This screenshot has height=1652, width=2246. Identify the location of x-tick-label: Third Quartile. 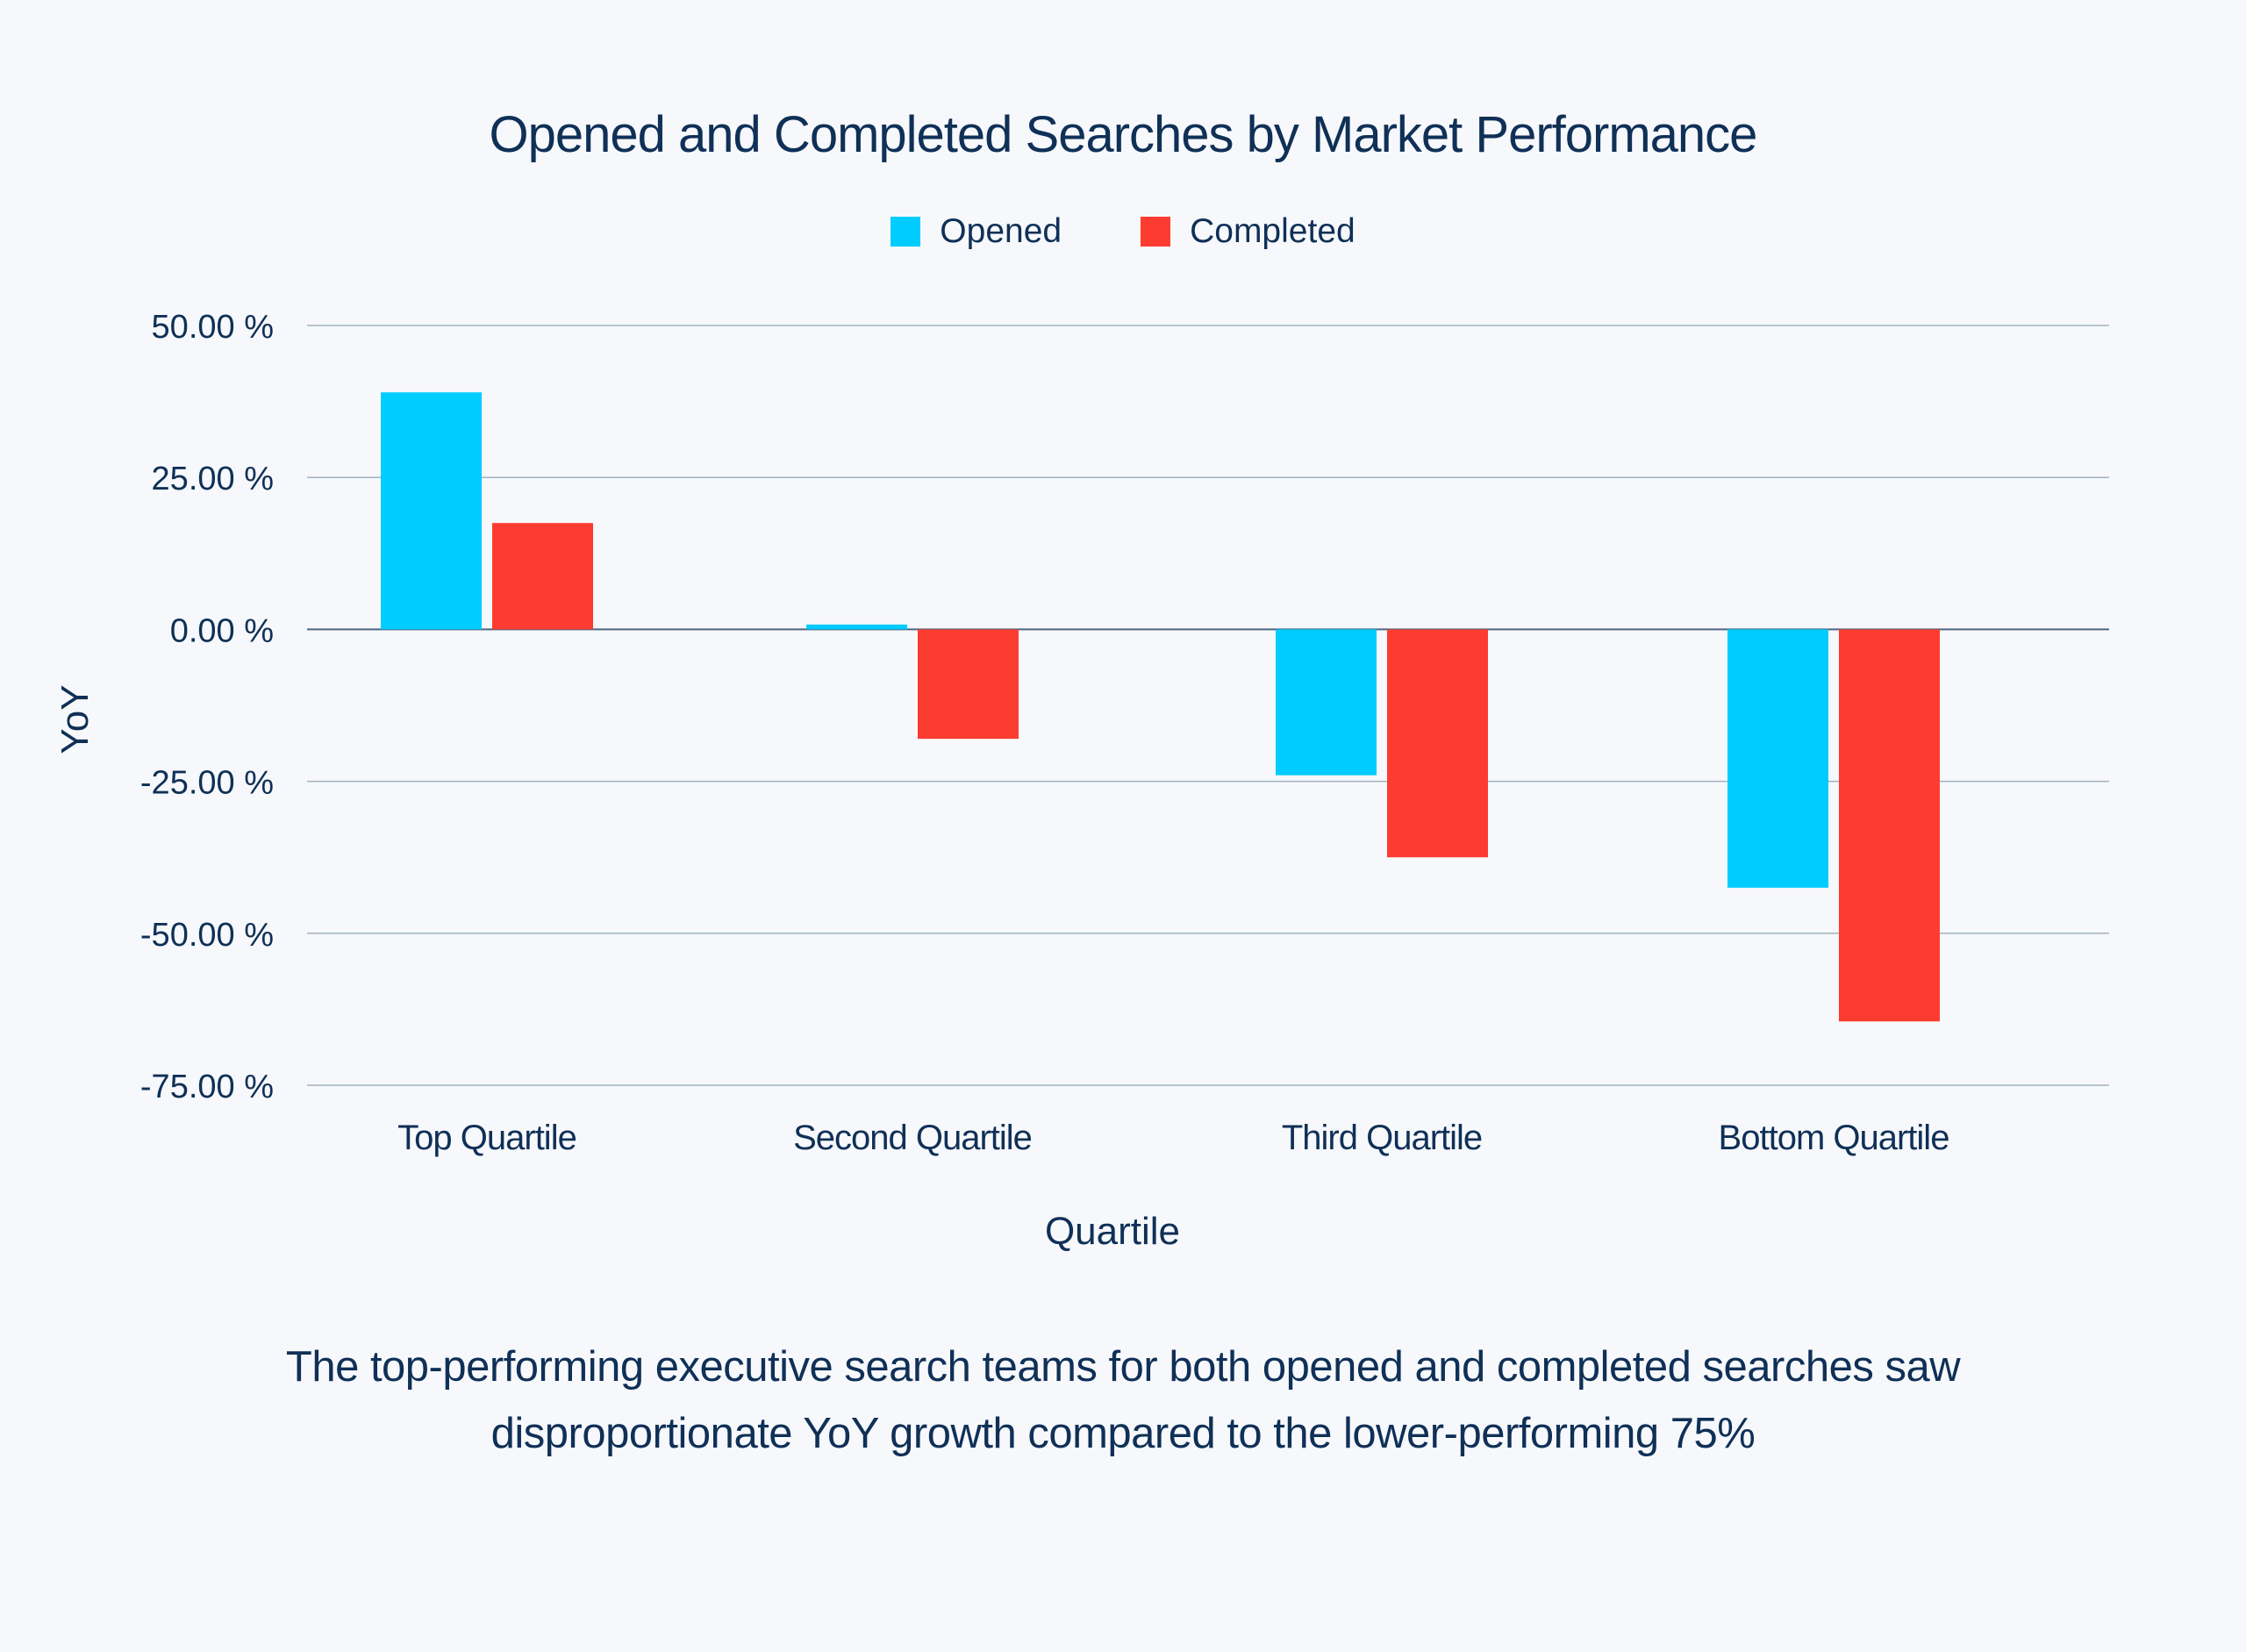
(1382, 1138).